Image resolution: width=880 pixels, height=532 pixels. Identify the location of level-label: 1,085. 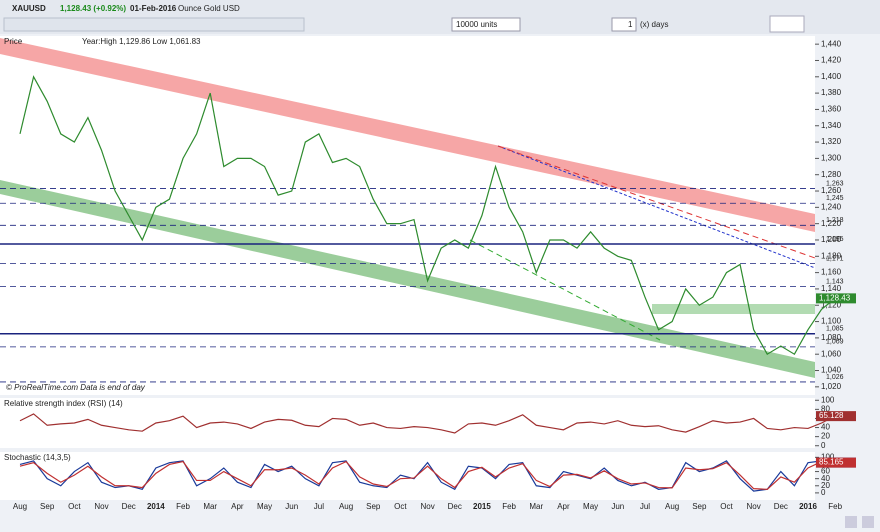
(835, 329).